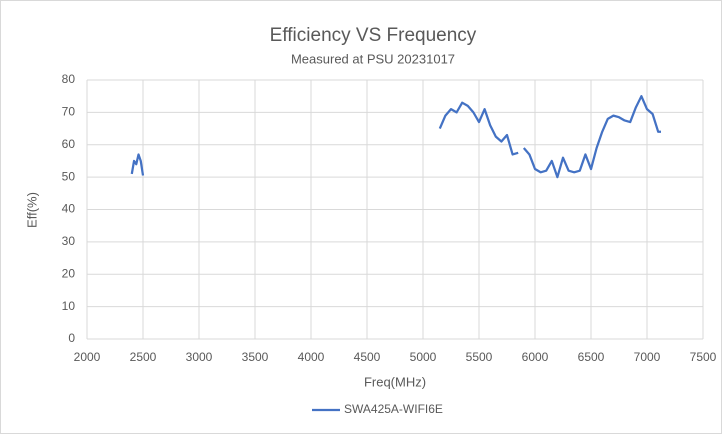 This screenshot has width=723, height=435. I want to click on y-tick-label: 40, so click(69, 209).